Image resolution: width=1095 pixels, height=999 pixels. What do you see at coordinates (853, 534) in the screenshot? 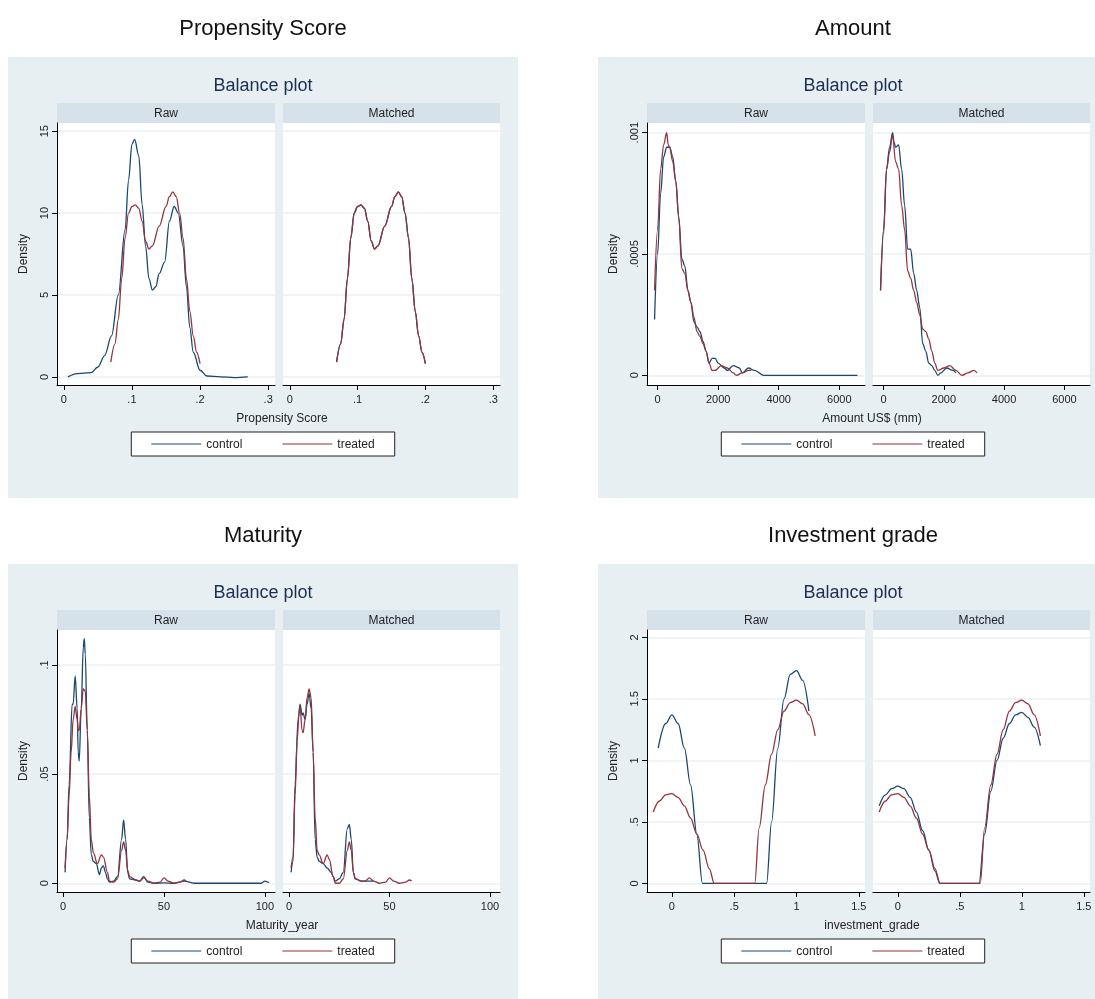
I see `text: Investment grade` at bounding box center [853, 534].